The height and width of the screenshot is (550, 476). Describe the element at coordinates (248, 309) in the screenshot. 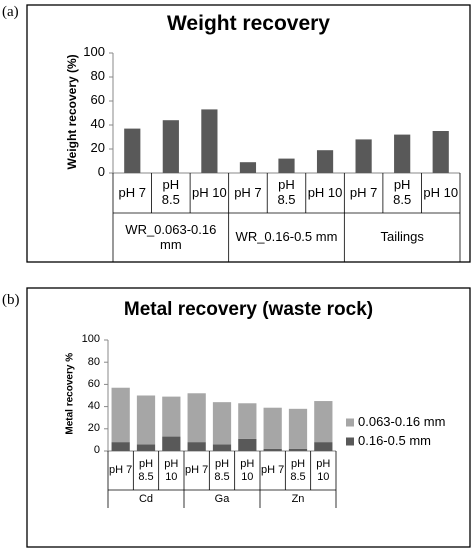

I see `chart-title: Metal recovery (waste rock)` at that location.